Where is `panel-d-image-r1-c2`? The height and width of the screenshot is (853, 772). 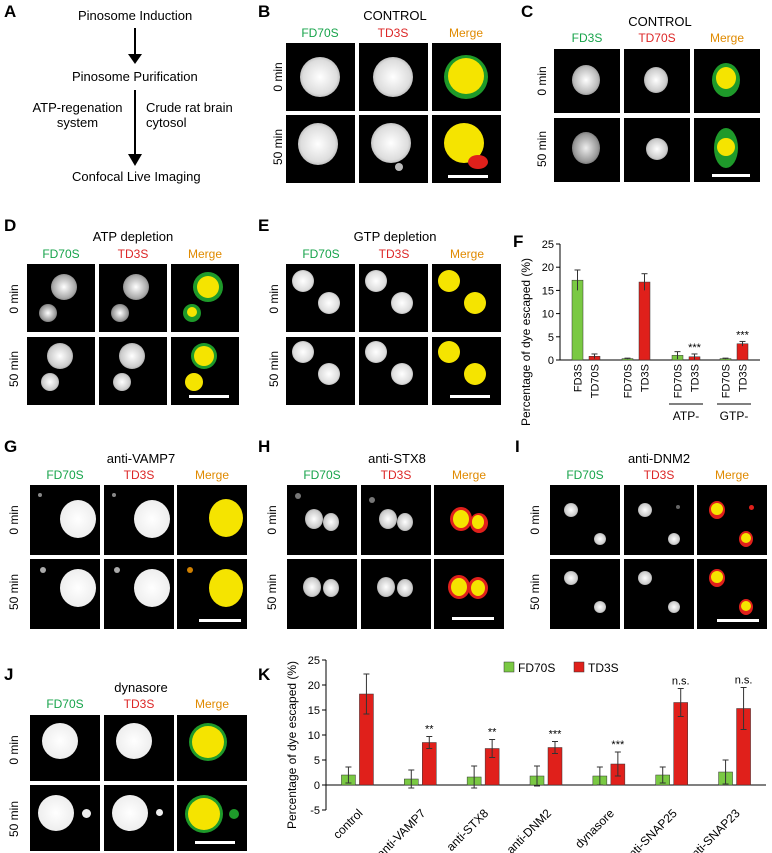 panel-d-image-r1-c2 is located at coordinates (133, 298).